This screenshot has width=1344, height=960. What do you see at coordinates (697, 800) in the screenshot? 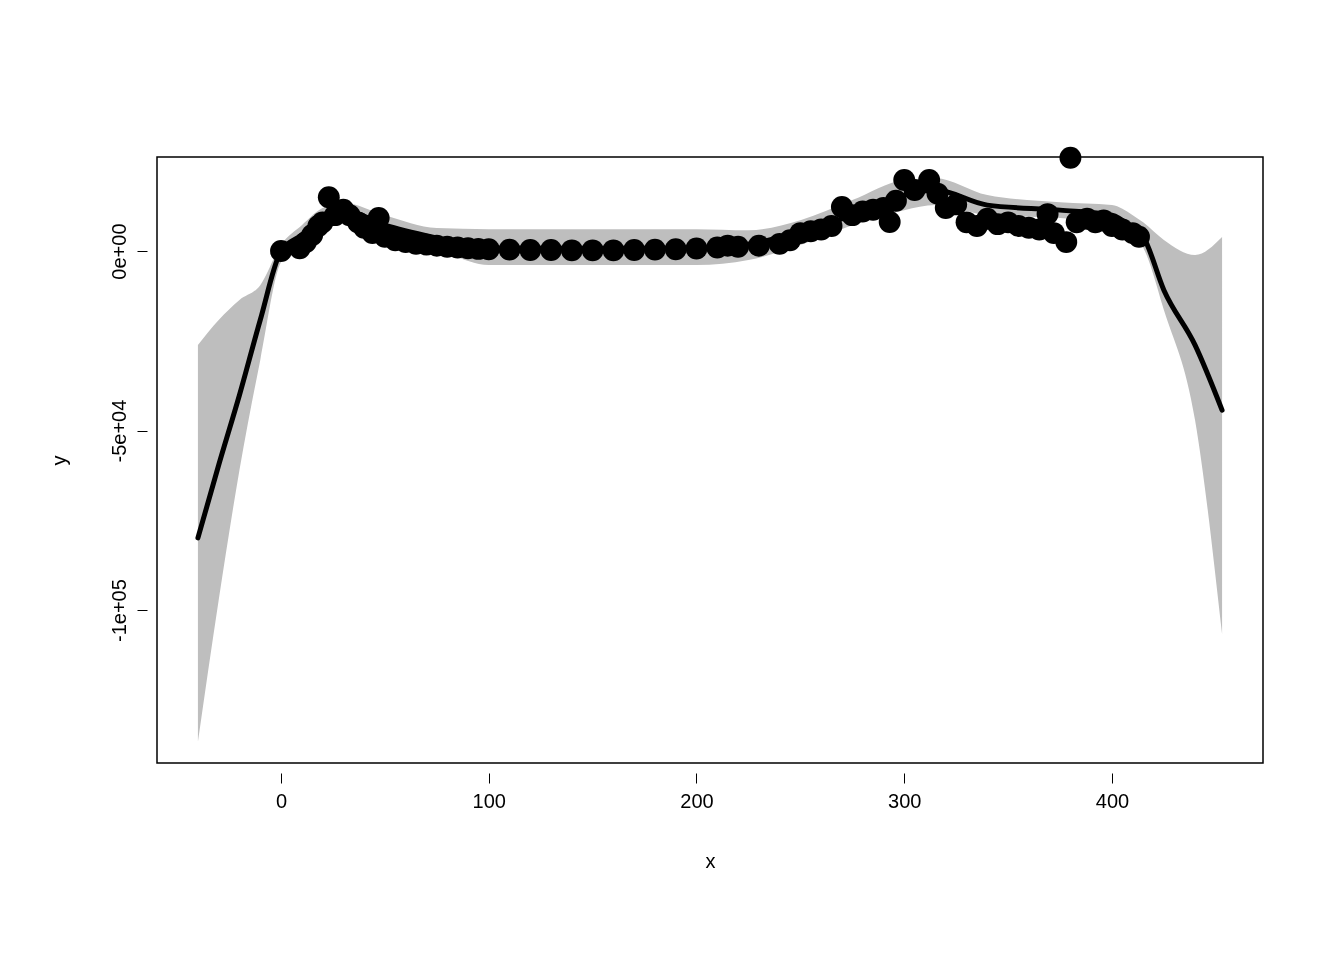
I see `x-tick-label: 200` at bounding box center [697, 800].